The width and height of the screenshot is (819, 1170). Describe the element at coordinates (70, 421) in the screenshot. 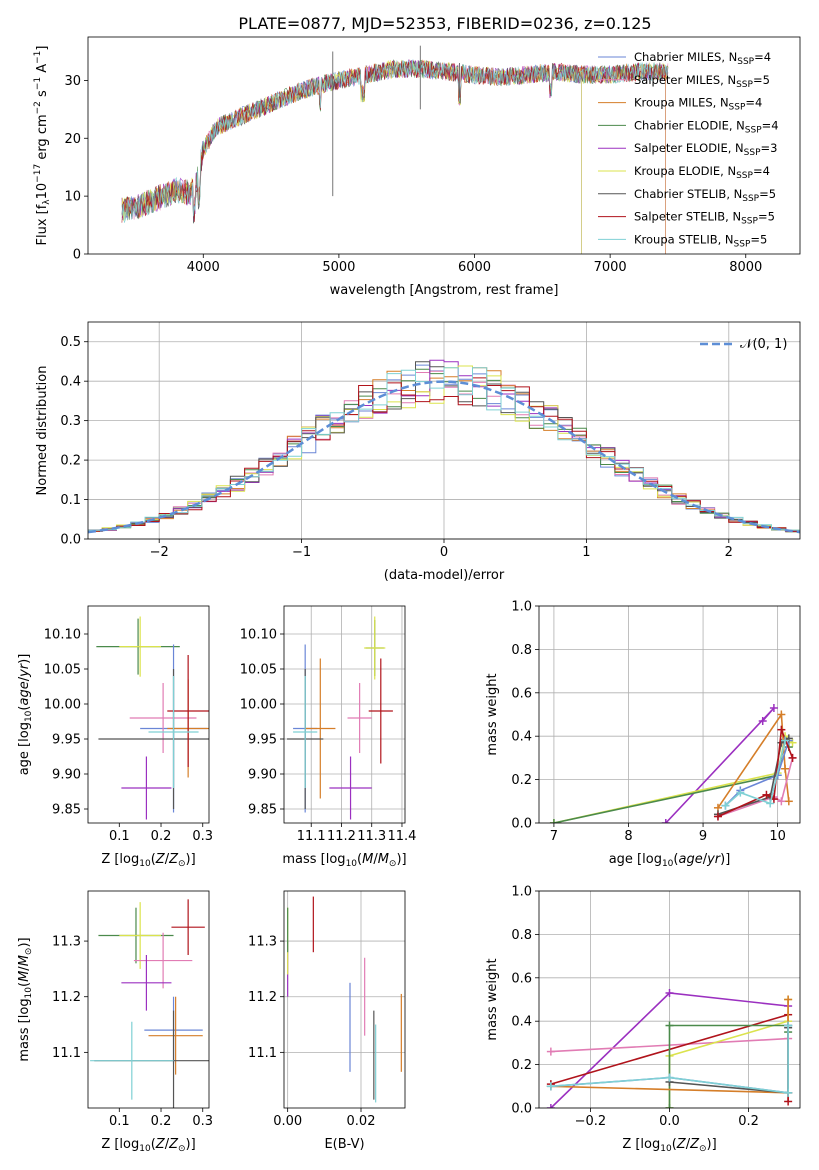

I see `y-tick-label: 0.3` at that location.